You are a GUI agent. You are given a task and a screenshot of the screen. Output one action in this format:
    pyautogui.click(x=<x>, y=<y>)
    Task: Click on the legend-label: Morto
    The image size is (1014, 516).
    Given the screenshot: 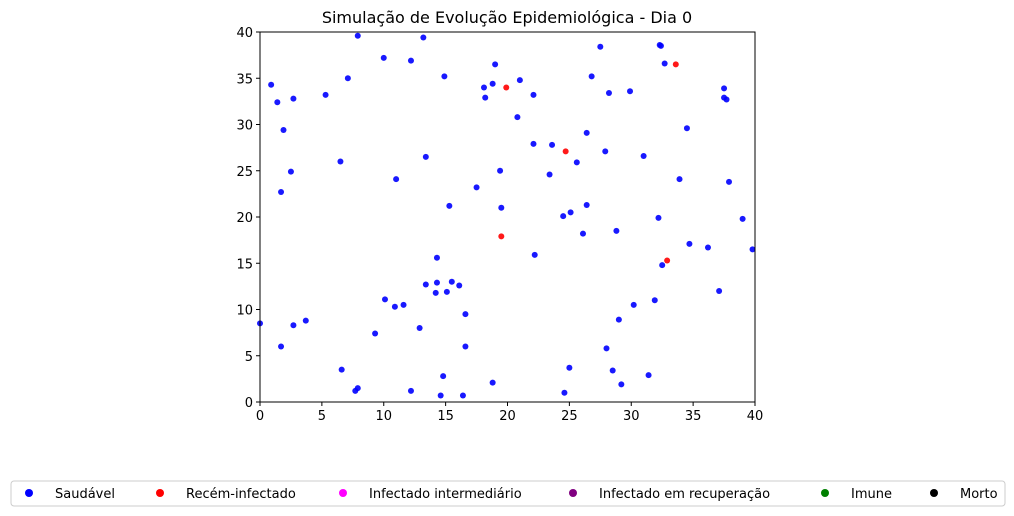 What is the action you would take?
    pyautogui.click(x=979, y=494)
    